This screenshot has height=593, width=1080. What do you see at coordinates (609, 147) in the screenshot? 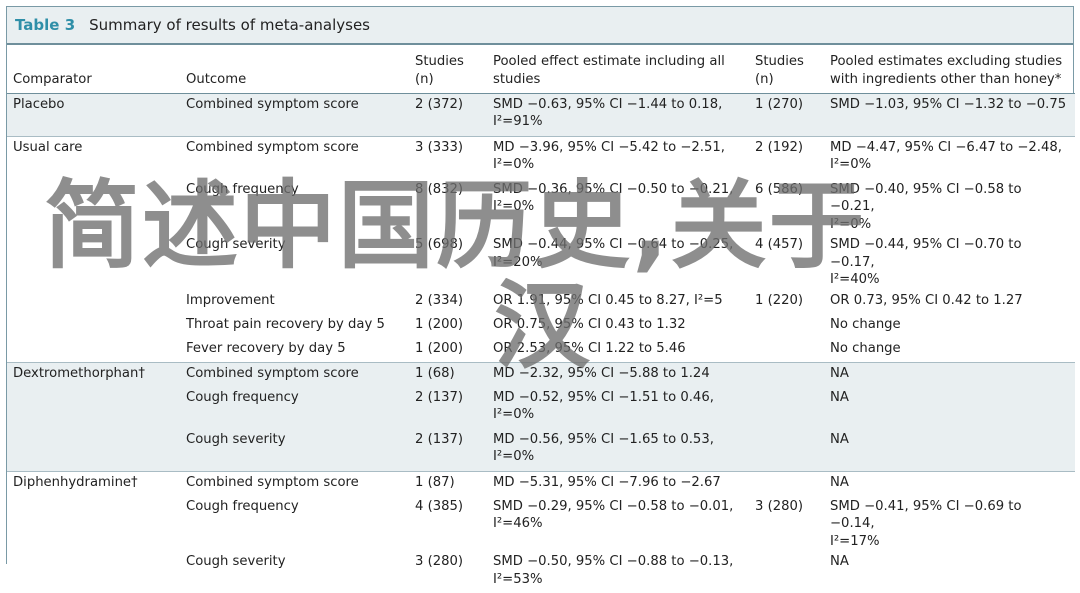
I see `estimate-text: MD −3.96, 95% CI −5.42 to −2.51,` at bounding box center [609, 147].